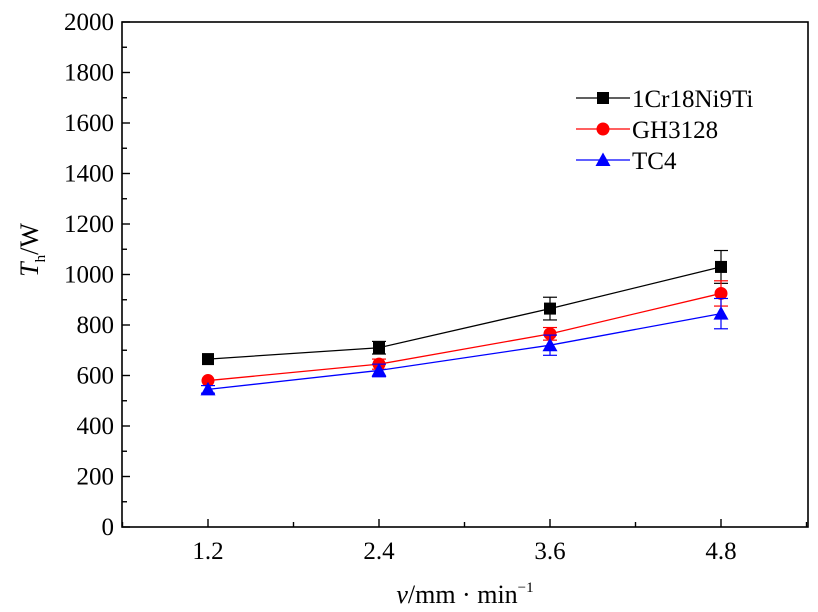 The width and height of the screenshot is (818, 612). I want to click on y-axis-var: T, so click(29, 269).